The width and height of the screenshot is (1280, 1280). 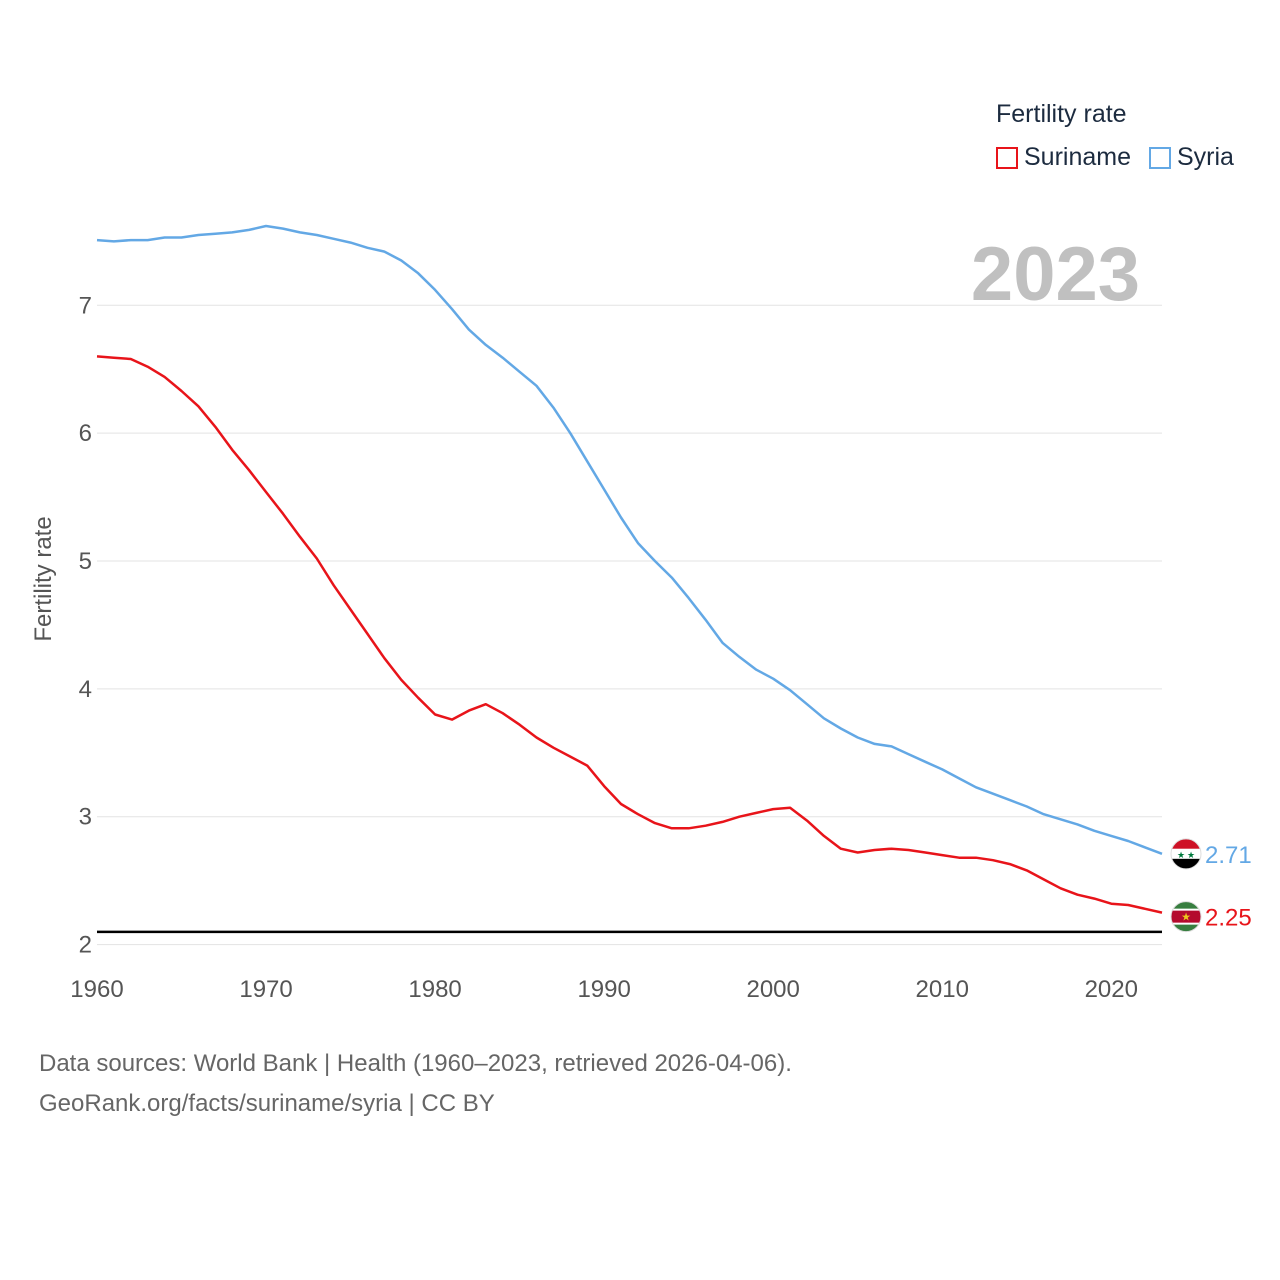 What do you see at coordinates (1077, 157) in the screenshot?
I see `legend-label-suriname: Suriname` at bounding box center [1077, 157].